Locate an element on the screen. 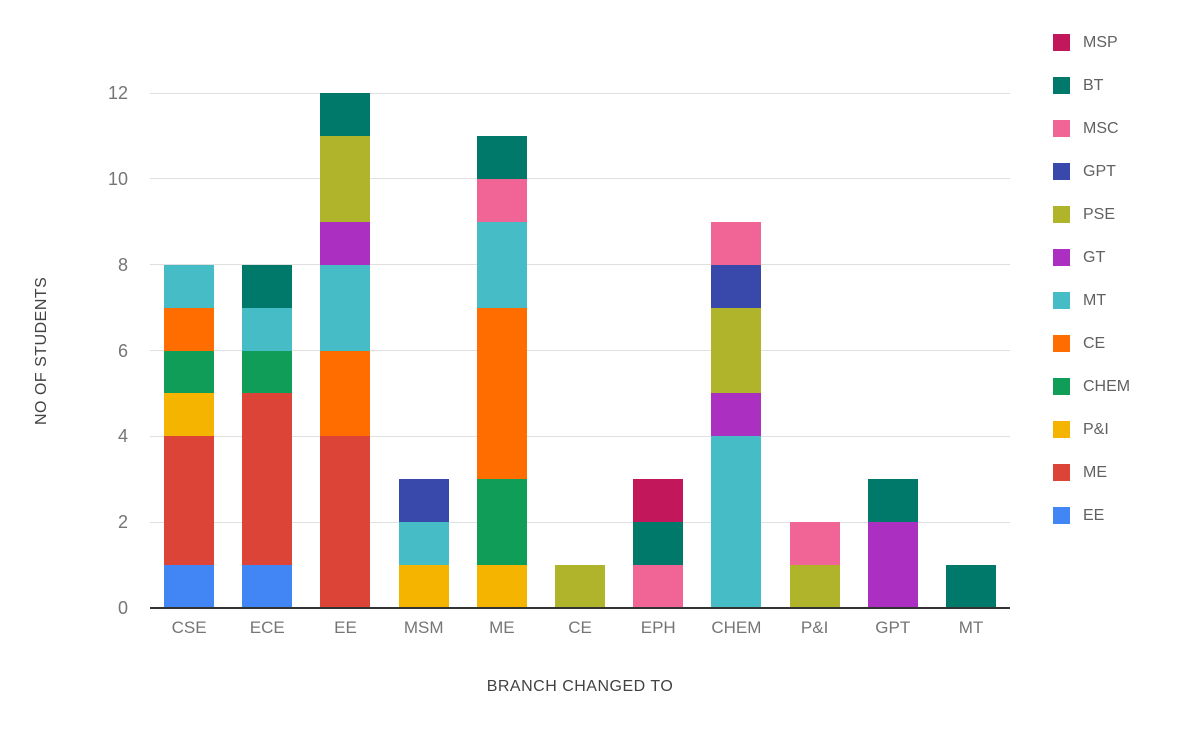 The image size is (1200, 742). x-axis-label: ME is located at coordinates (502, 627).